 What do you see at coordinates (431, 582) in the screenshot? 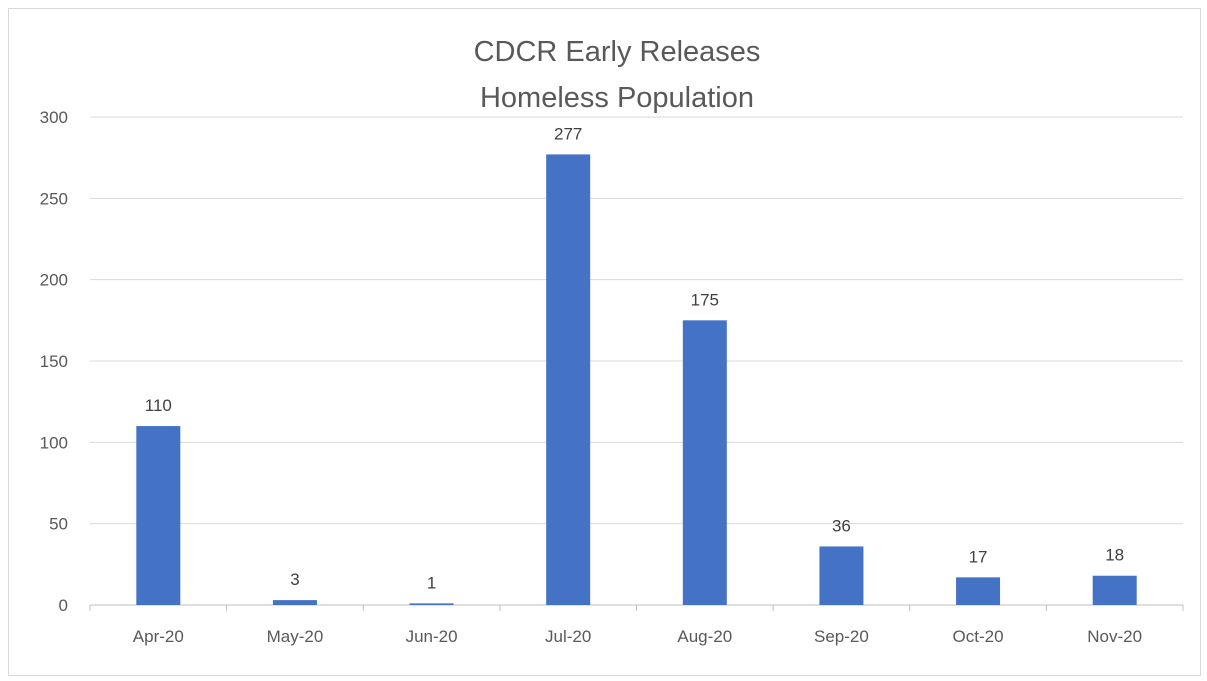
I see `data-label: 1` at bounding box center [431, 582].